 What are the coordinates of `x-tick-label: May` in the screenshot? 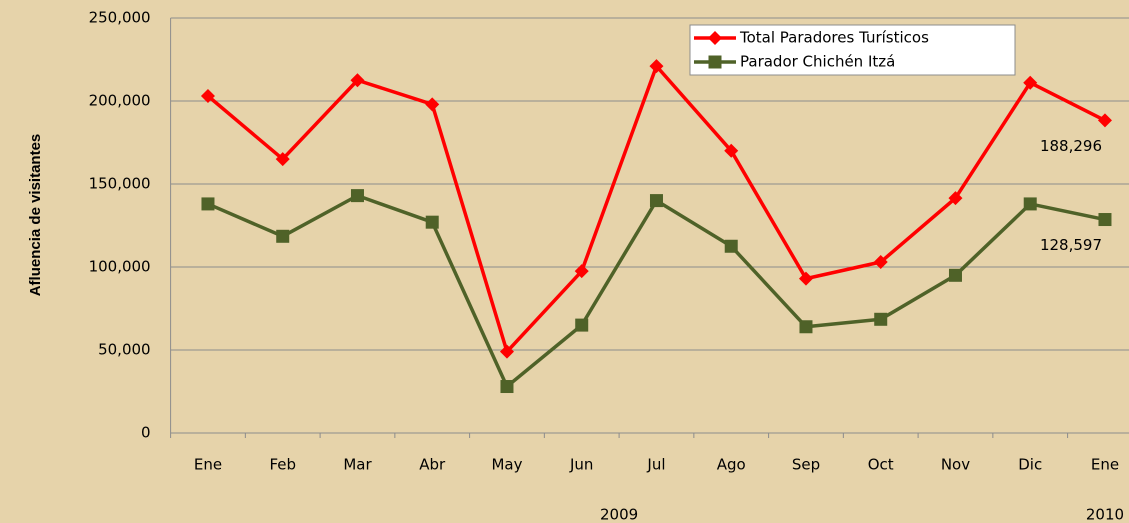 It's located at (506, 465).